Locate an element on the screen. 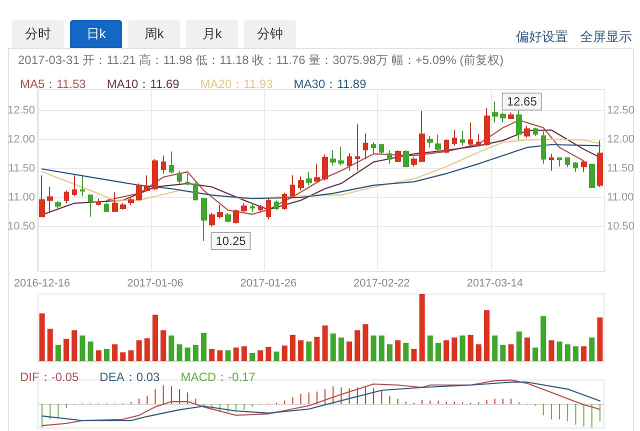 The image size is (640, 431). text: DIF：-0.05 is located at coordinates (50, 377).